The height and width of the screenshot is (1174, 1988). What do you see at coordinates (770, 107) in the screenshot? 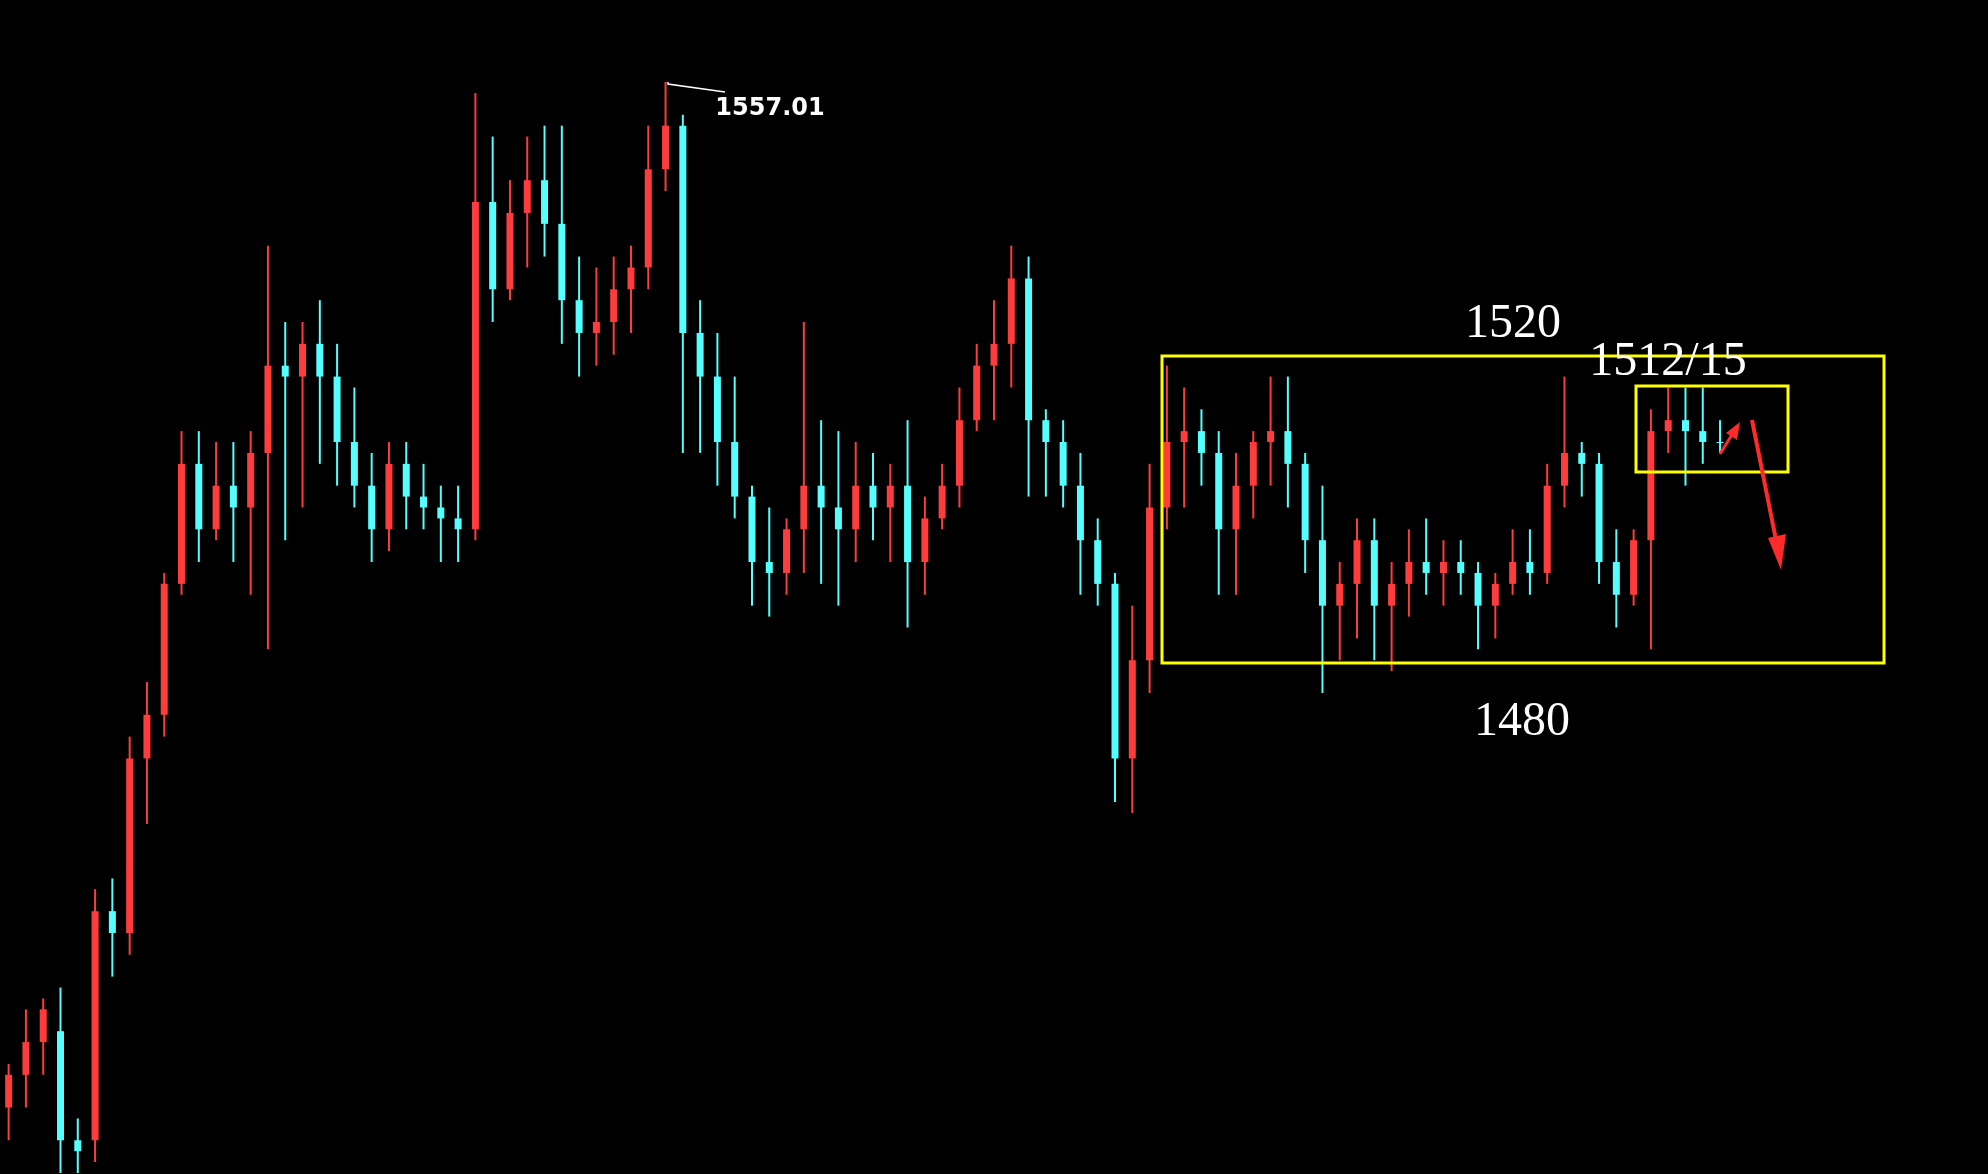
I see `annotation: 1557.01` at bounding box center [770, 107].